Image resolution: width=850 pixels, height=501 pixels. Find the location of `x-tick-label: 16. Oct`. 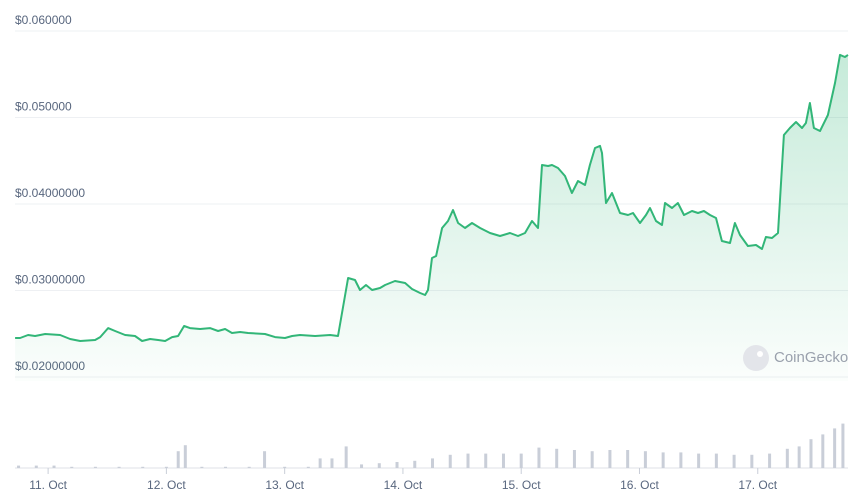

x-tick-label: 16. Oct is located at coordinates (639, 485).